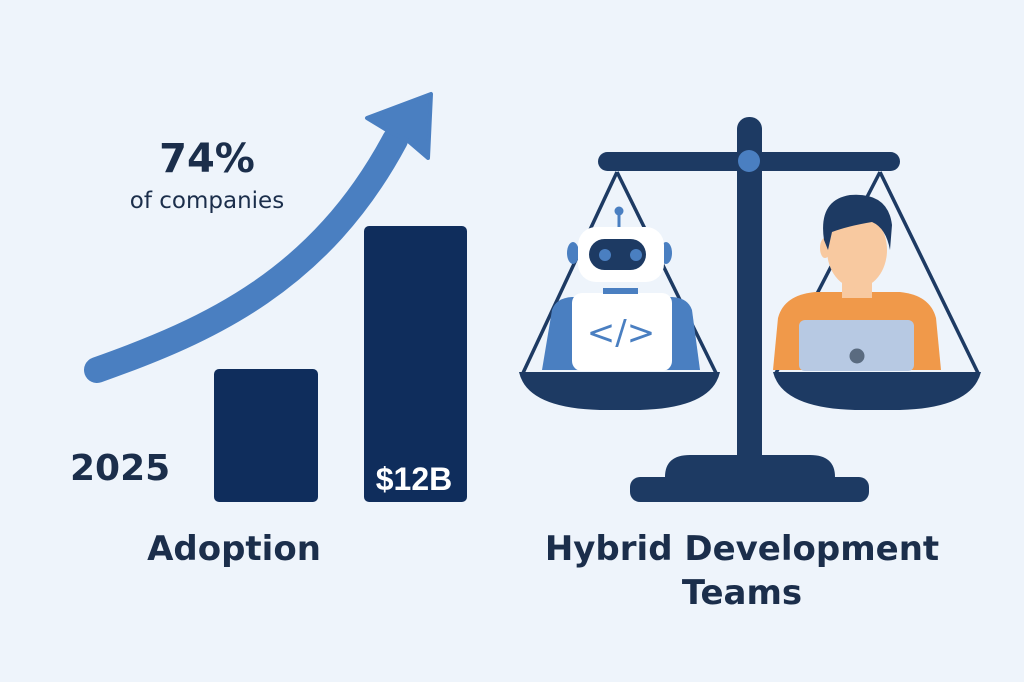  Describe the element at coordinates (742, 549) in the screenshot. I see `hybrid-title-line1: Hybrid Development` at that location.